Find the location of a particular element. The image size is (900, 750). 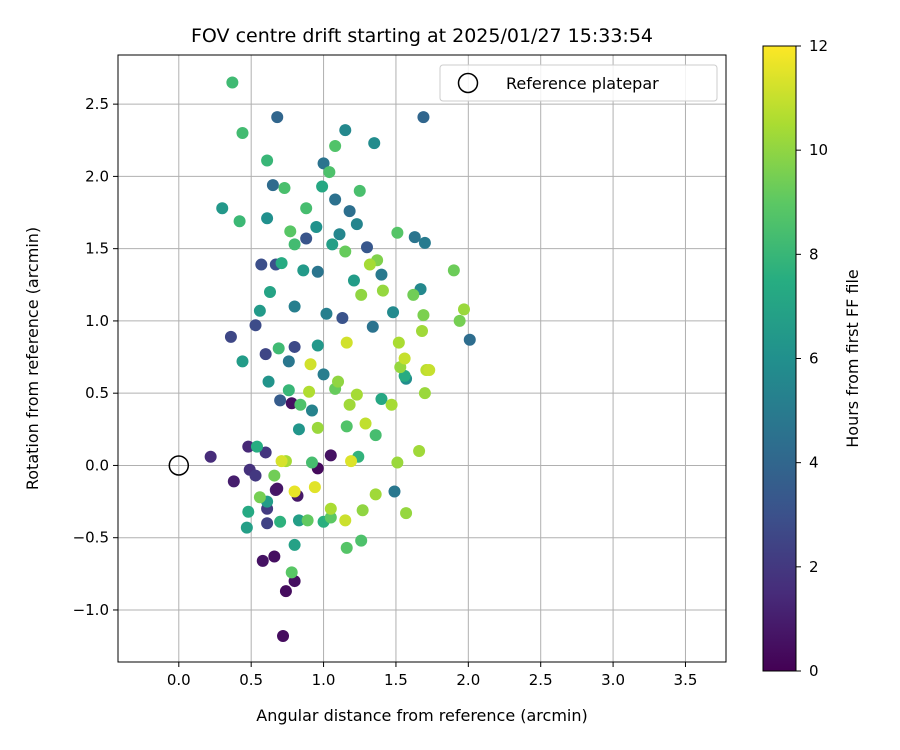

legend-box is located at coordinates (578, 83).